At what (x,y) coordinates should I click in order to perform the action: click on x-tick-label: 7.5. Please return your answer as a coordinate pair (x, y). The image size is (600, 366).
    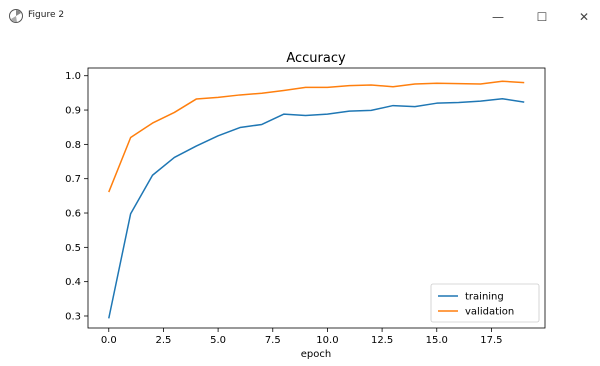
    Looking at the image, I should click on (273, 340).